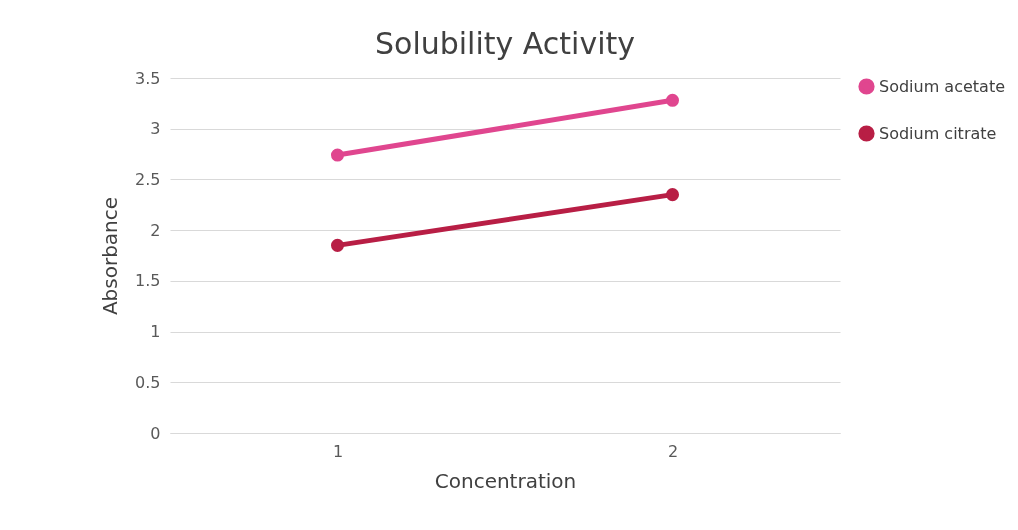 The image size is (1018, 530). Describe the element at coordinates (148, 179) in the screenshot. I see `y-tick-label: 2.5` at that location.